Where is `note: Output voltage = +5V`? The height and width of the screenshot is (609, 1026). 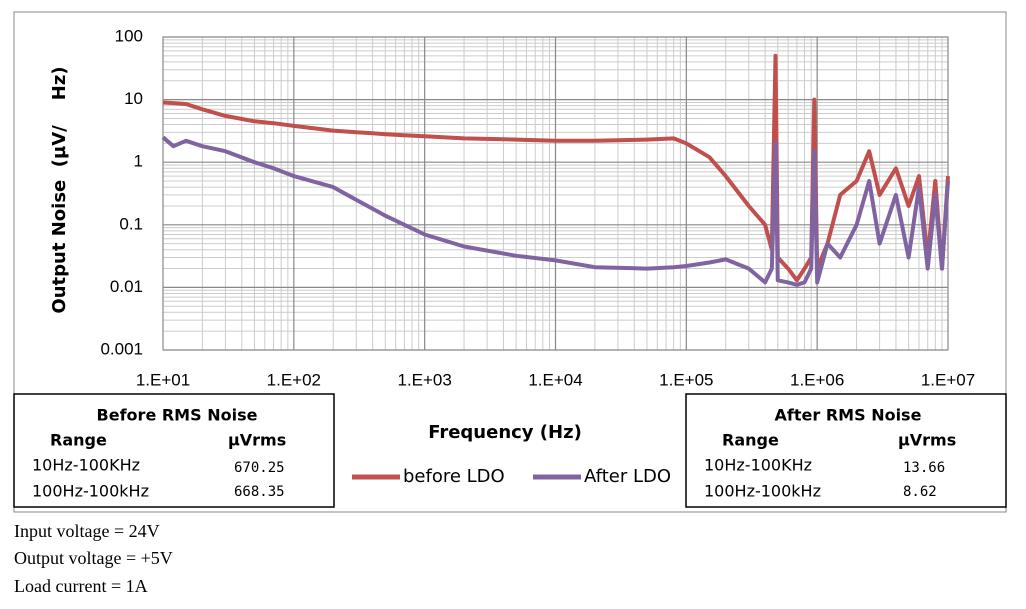 note: Output voltage = +5V is located at coordinates (93, 558).